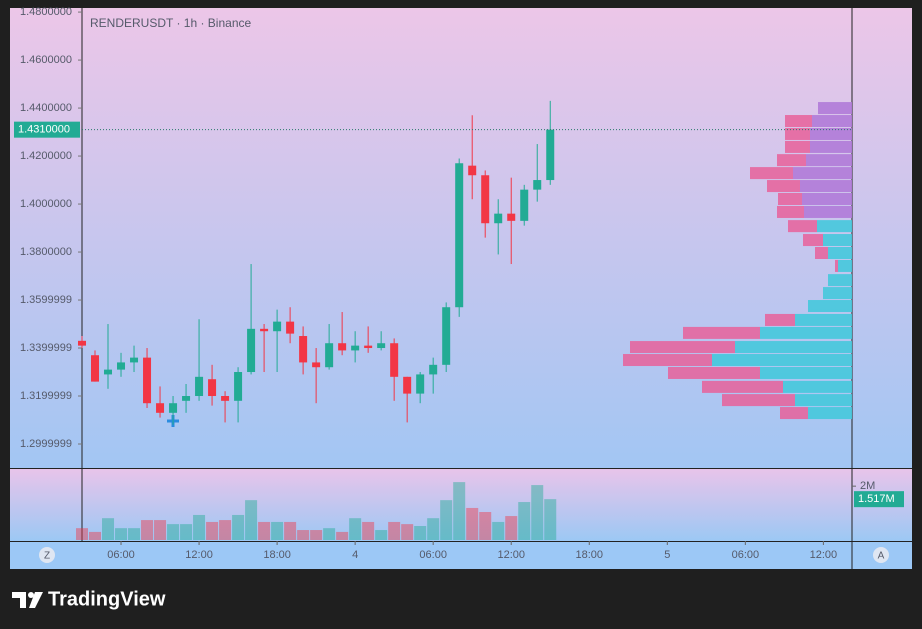 This screenshot has width=922, height=629. What do you see at coordinates (46, 12) in the screenshot?
I see `y-tick-label: 1.4800000` at bounding box center [46, 12].